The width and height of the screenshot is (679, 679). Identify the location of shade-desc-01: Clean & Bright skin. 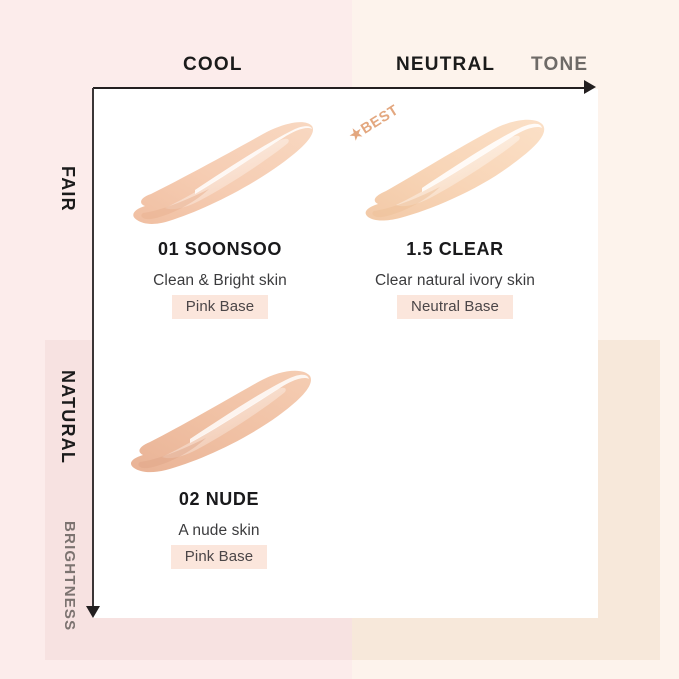
(220, 280).